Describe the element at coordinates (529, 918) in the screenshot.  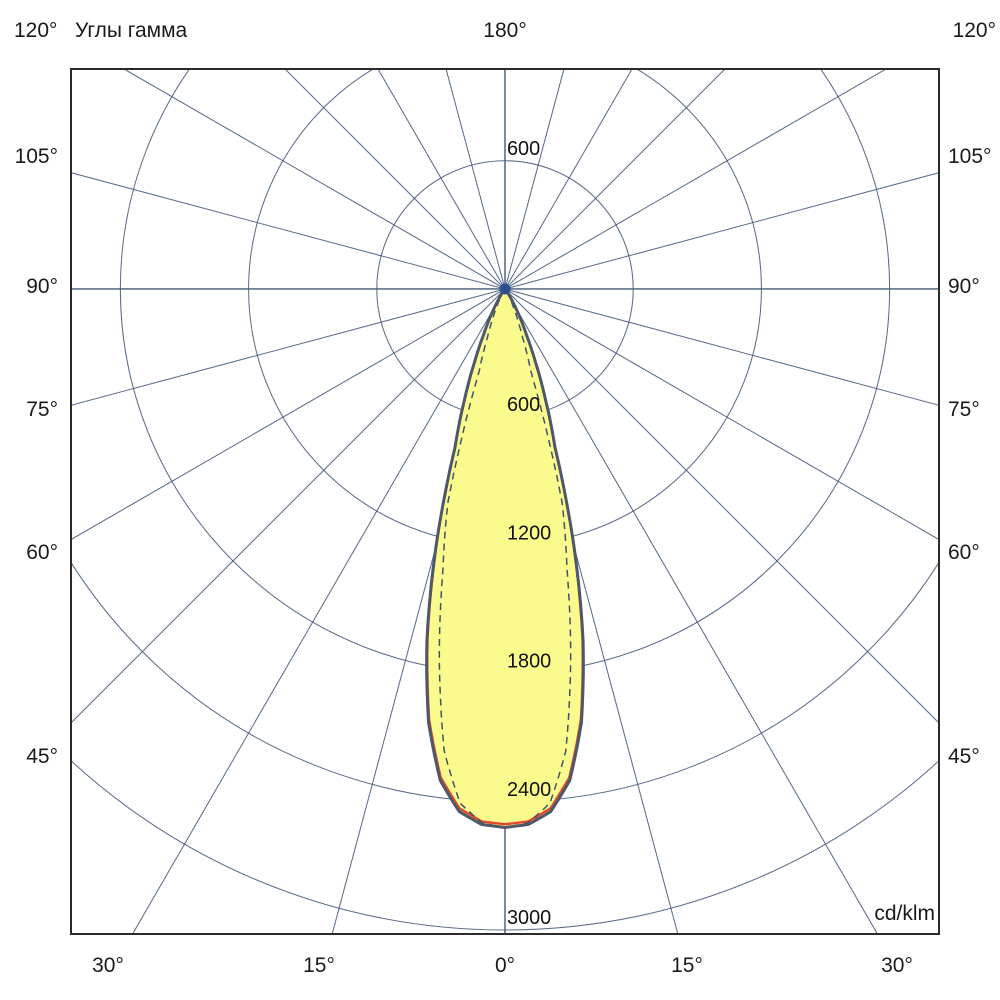
I see `radial-tick-label: 3000` at that location.